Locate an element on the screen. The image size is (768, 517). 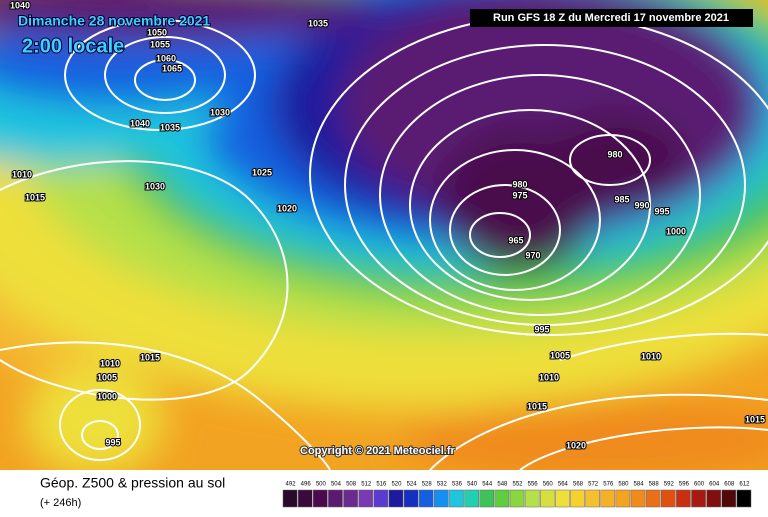
legend-label: 504 is located at coordinates (336, 485).